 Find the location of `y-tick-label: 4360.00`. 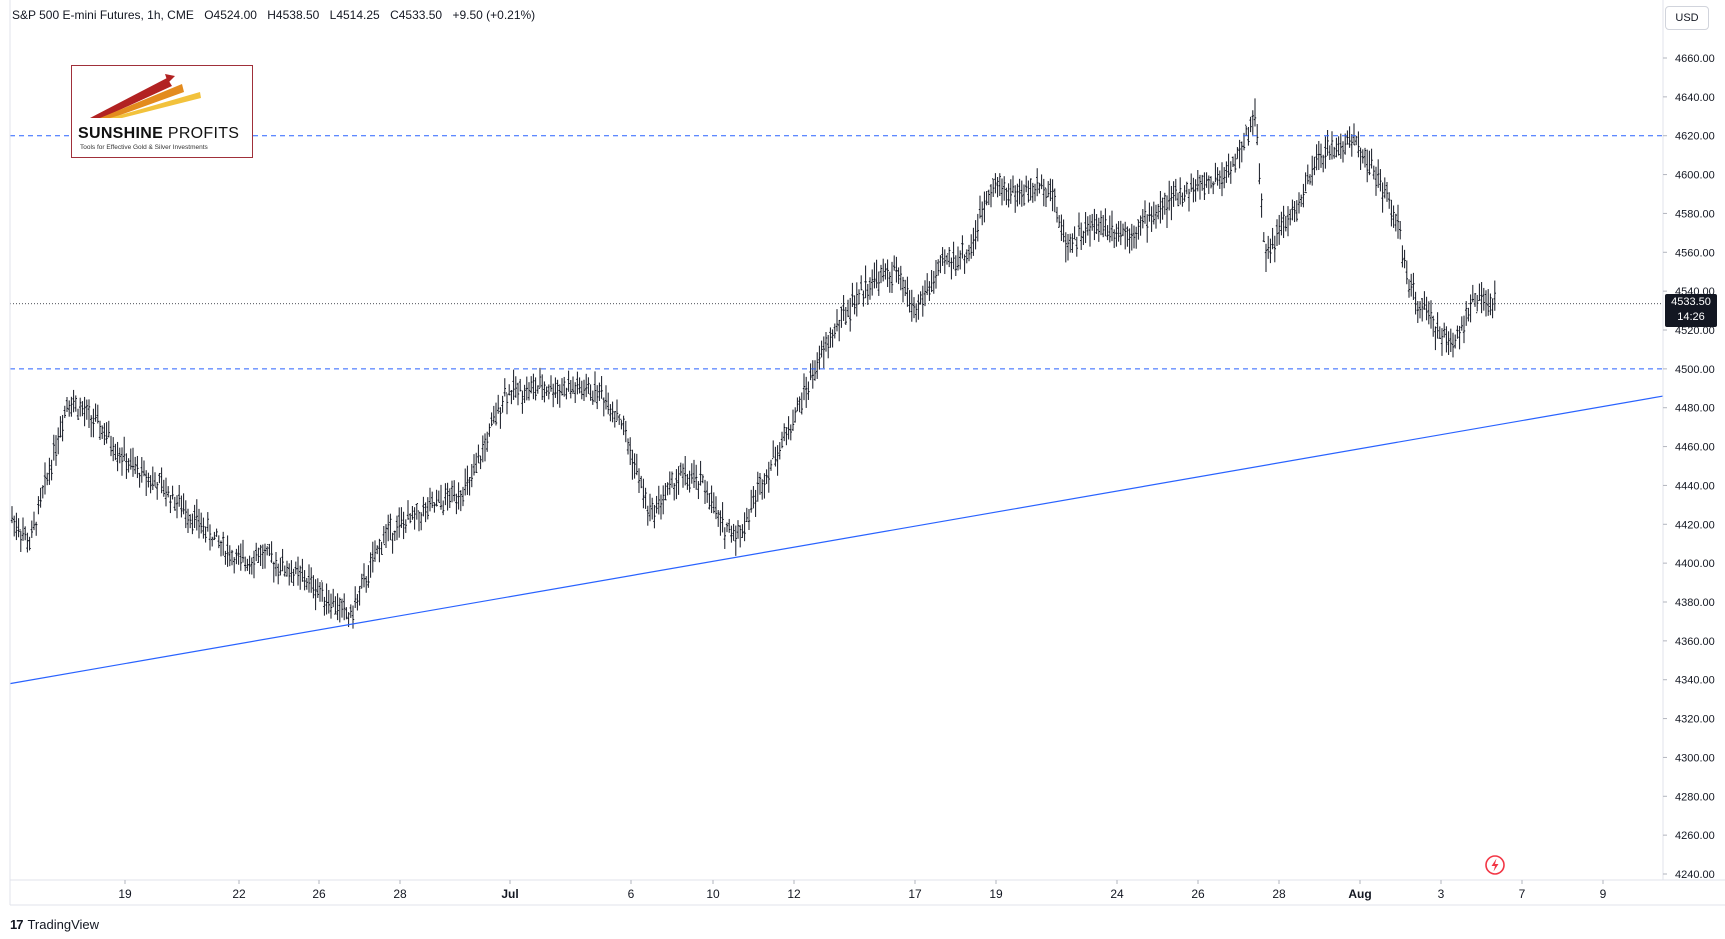

y-tick-label: 4360.00 is located at coordinates (1695, 642).